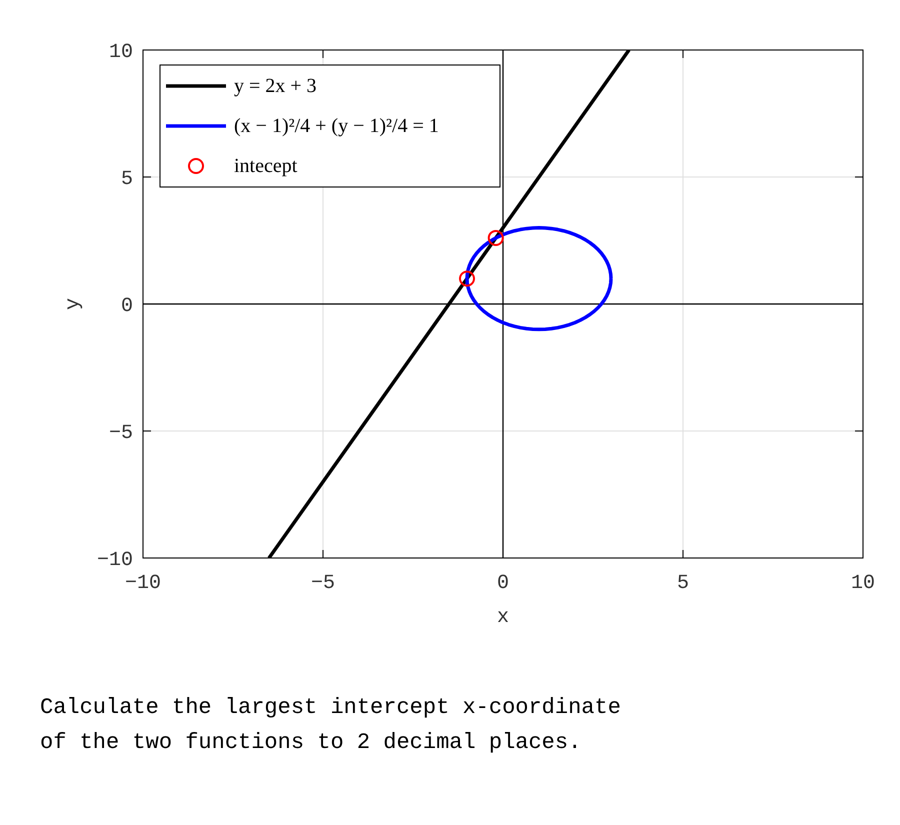 Image resolution: width=900 pixels, height=825 pixels. What do you see at coordinates (73, 304) in the screenshot?
I see `y-axis-title: y` at bounding box center [73, 304].